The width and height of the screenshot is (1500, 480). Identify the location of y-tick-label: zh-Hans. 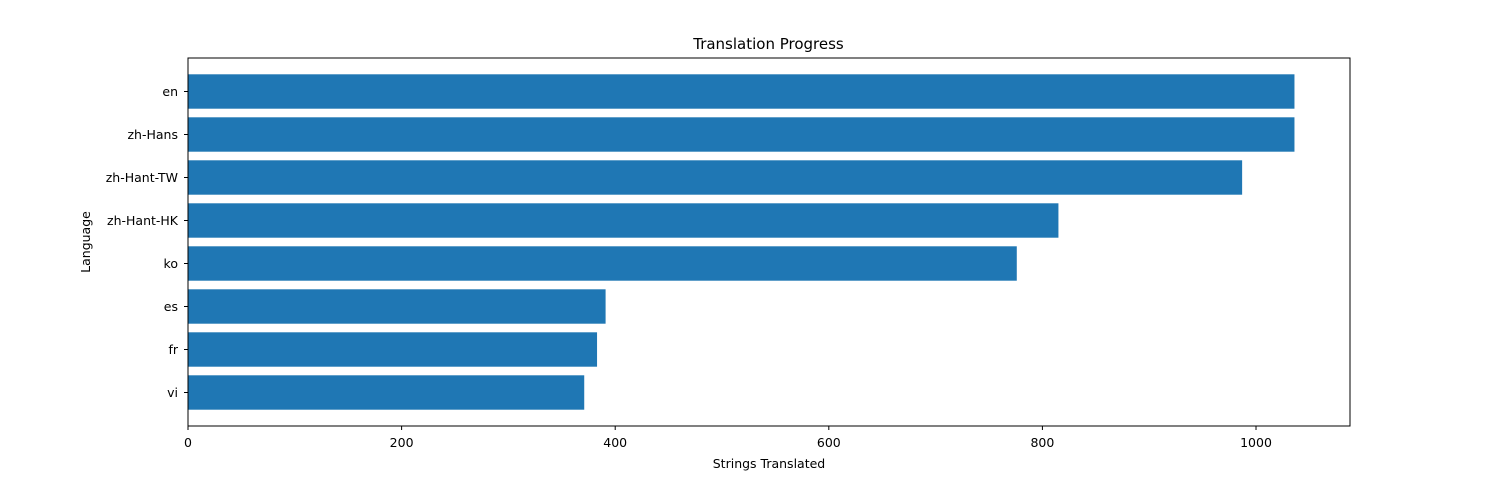
(153, 134).